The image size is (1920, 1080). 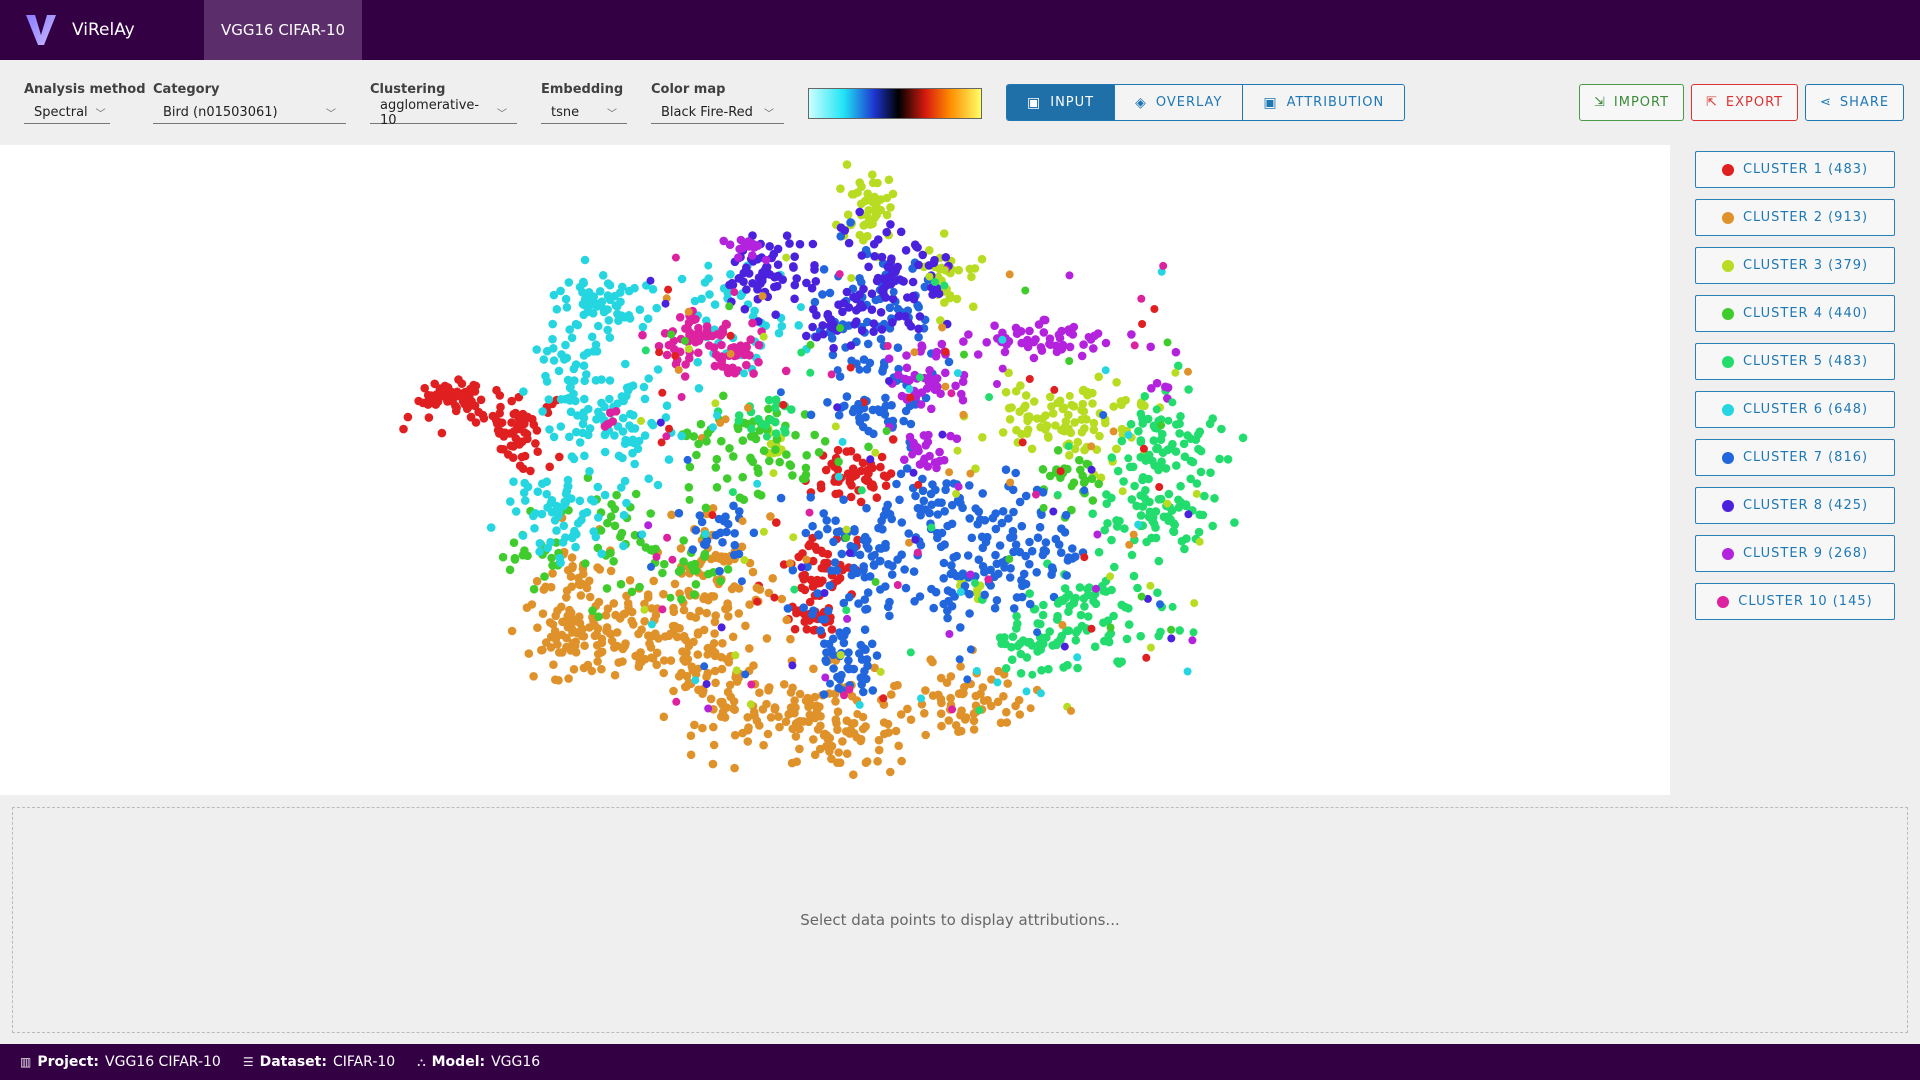 What do you see at coordinates (249, 113) in the screenshot?
I see `category-select: Bird (n01503061) ﹀` at bounding box center [249, 113].